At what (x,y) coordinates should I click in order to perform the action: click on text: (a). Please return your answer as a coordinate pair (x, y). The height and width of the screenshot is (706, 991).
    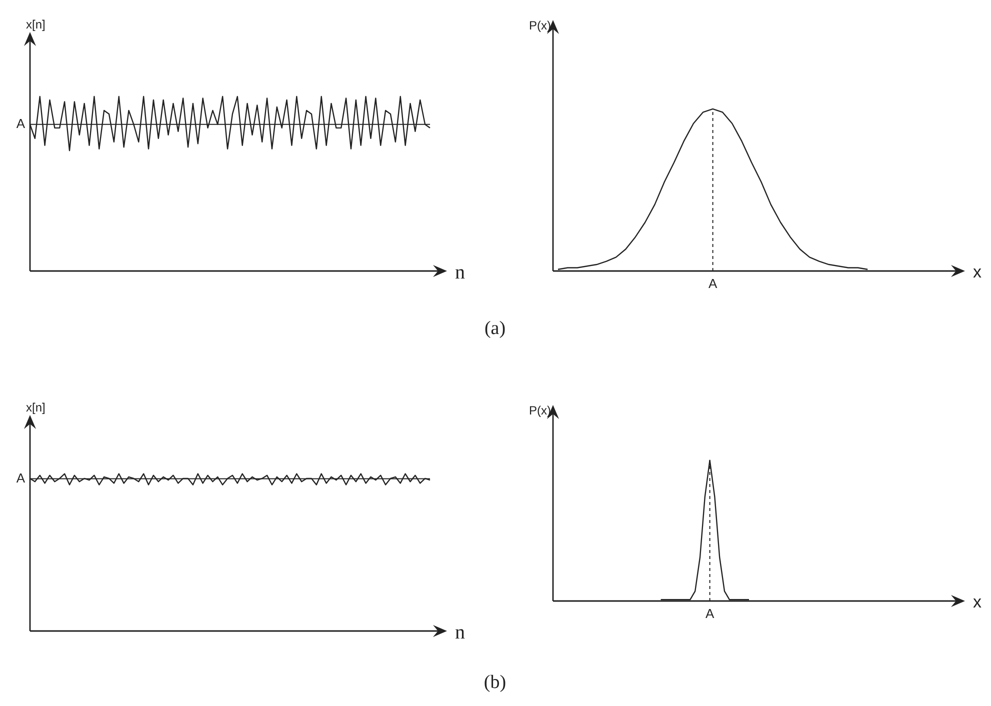
    Looking at the image, I should click on (495, 329).